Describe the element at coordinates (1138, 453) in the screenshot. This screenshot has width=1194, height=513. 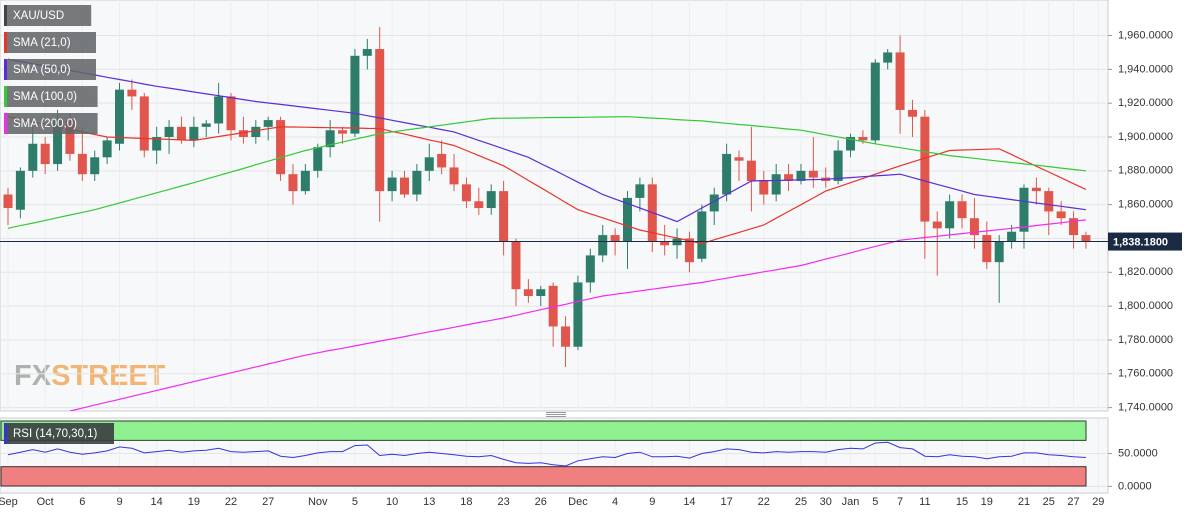
I see `rsi-y-tick-label: 50.0000` at that location.